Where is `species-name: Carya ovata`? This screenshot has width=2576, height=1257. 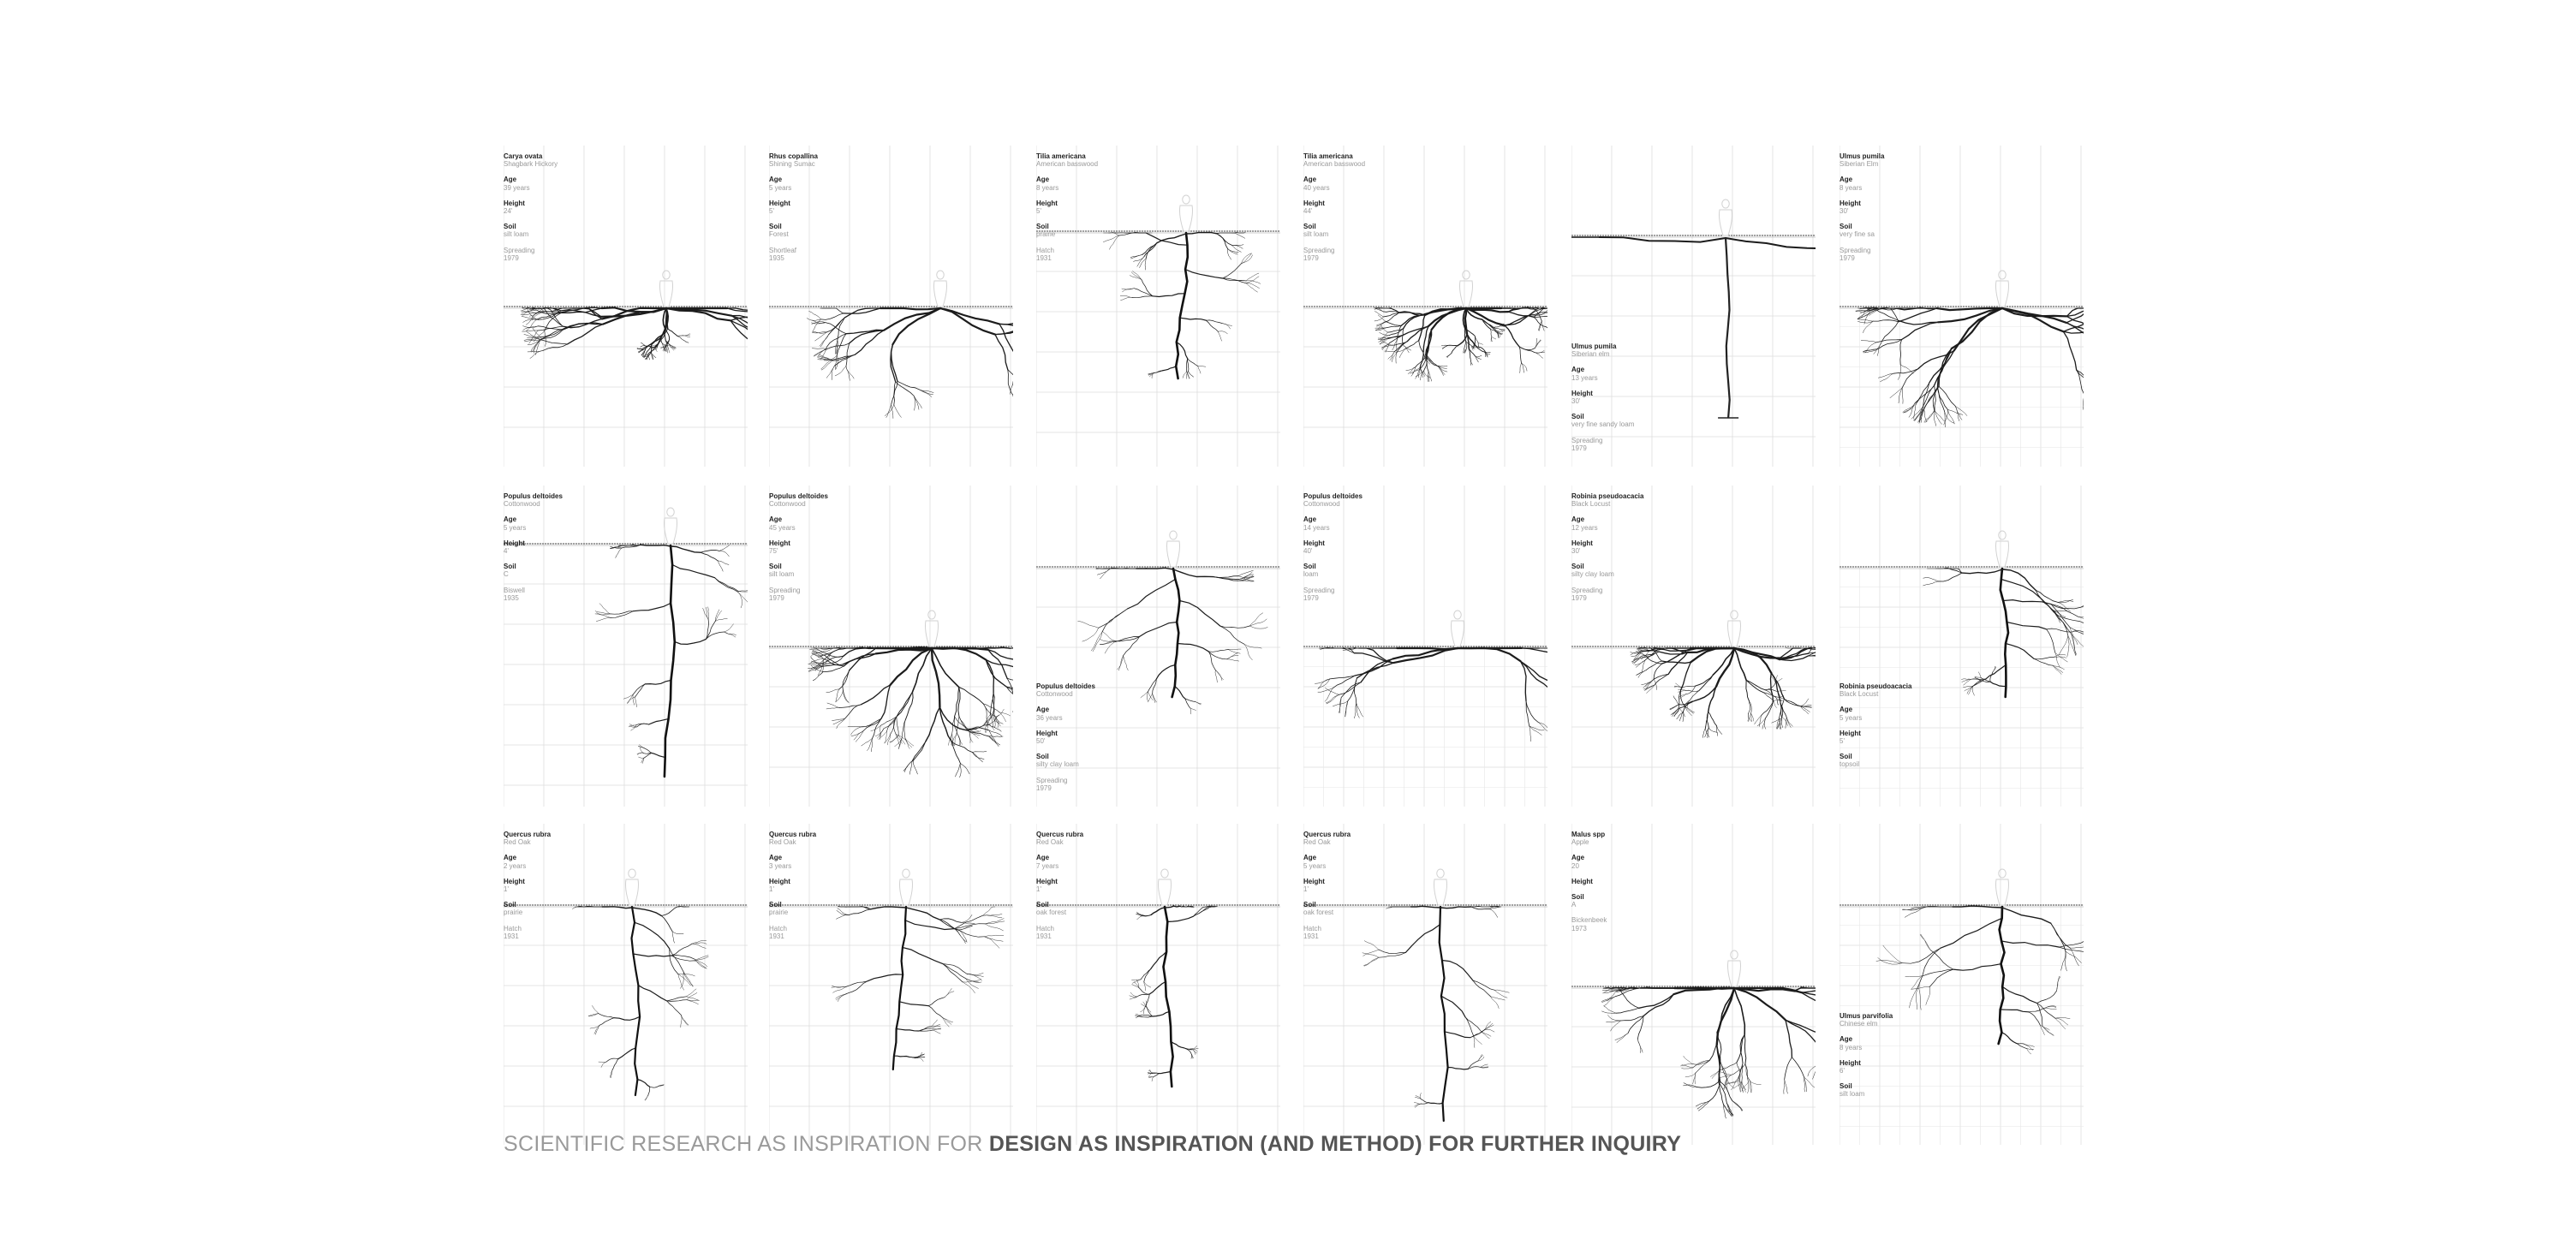 species-name: Carya ovata is located at coordinates (523, 156).